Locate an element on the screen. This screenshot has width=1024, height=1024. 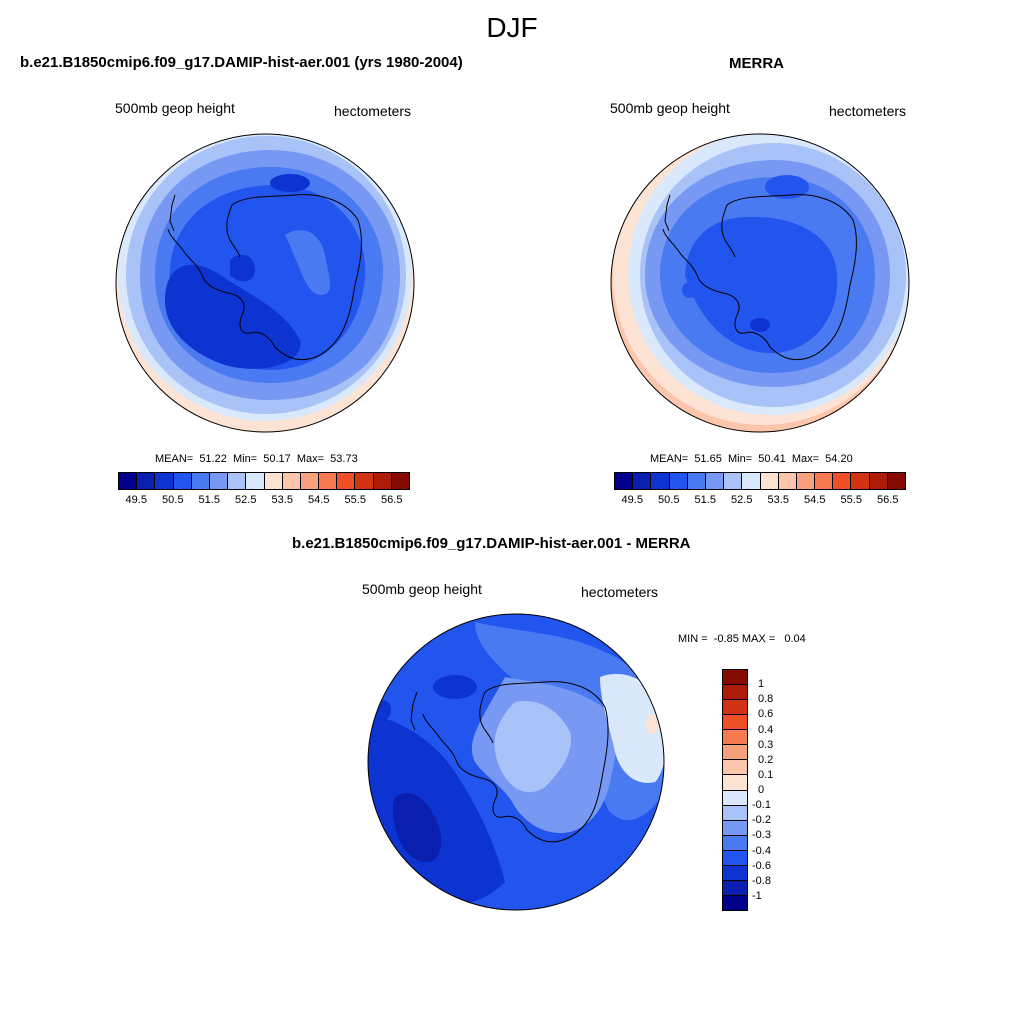
obs-contour-50.5-peninsula is located at coordinates (690, 290).